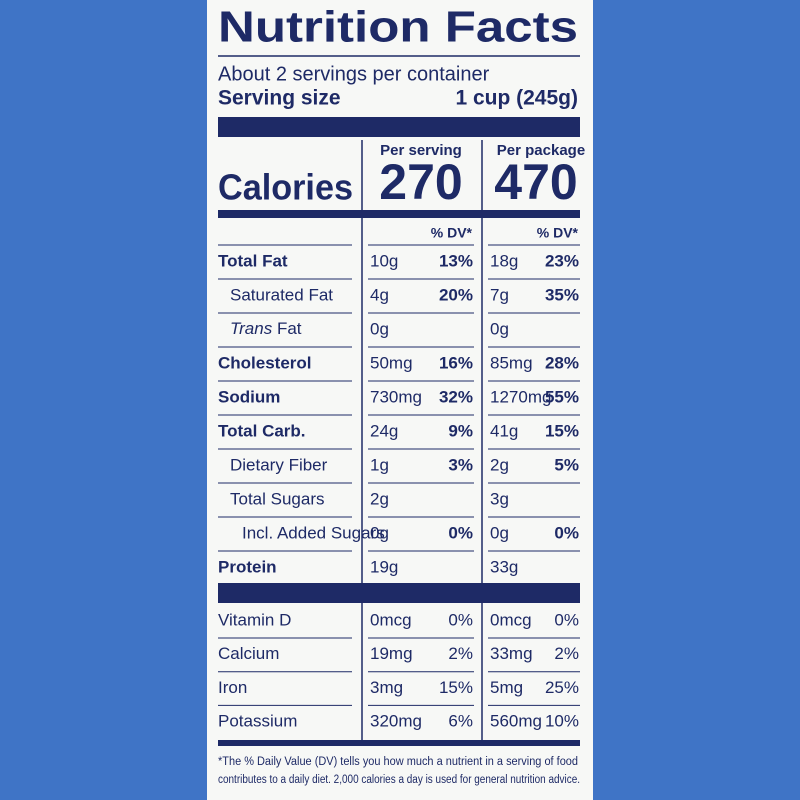 Image resolution: width=800 pixels, height=800 pixels. I want to click on daily-value: 6%, so click(460, 721).